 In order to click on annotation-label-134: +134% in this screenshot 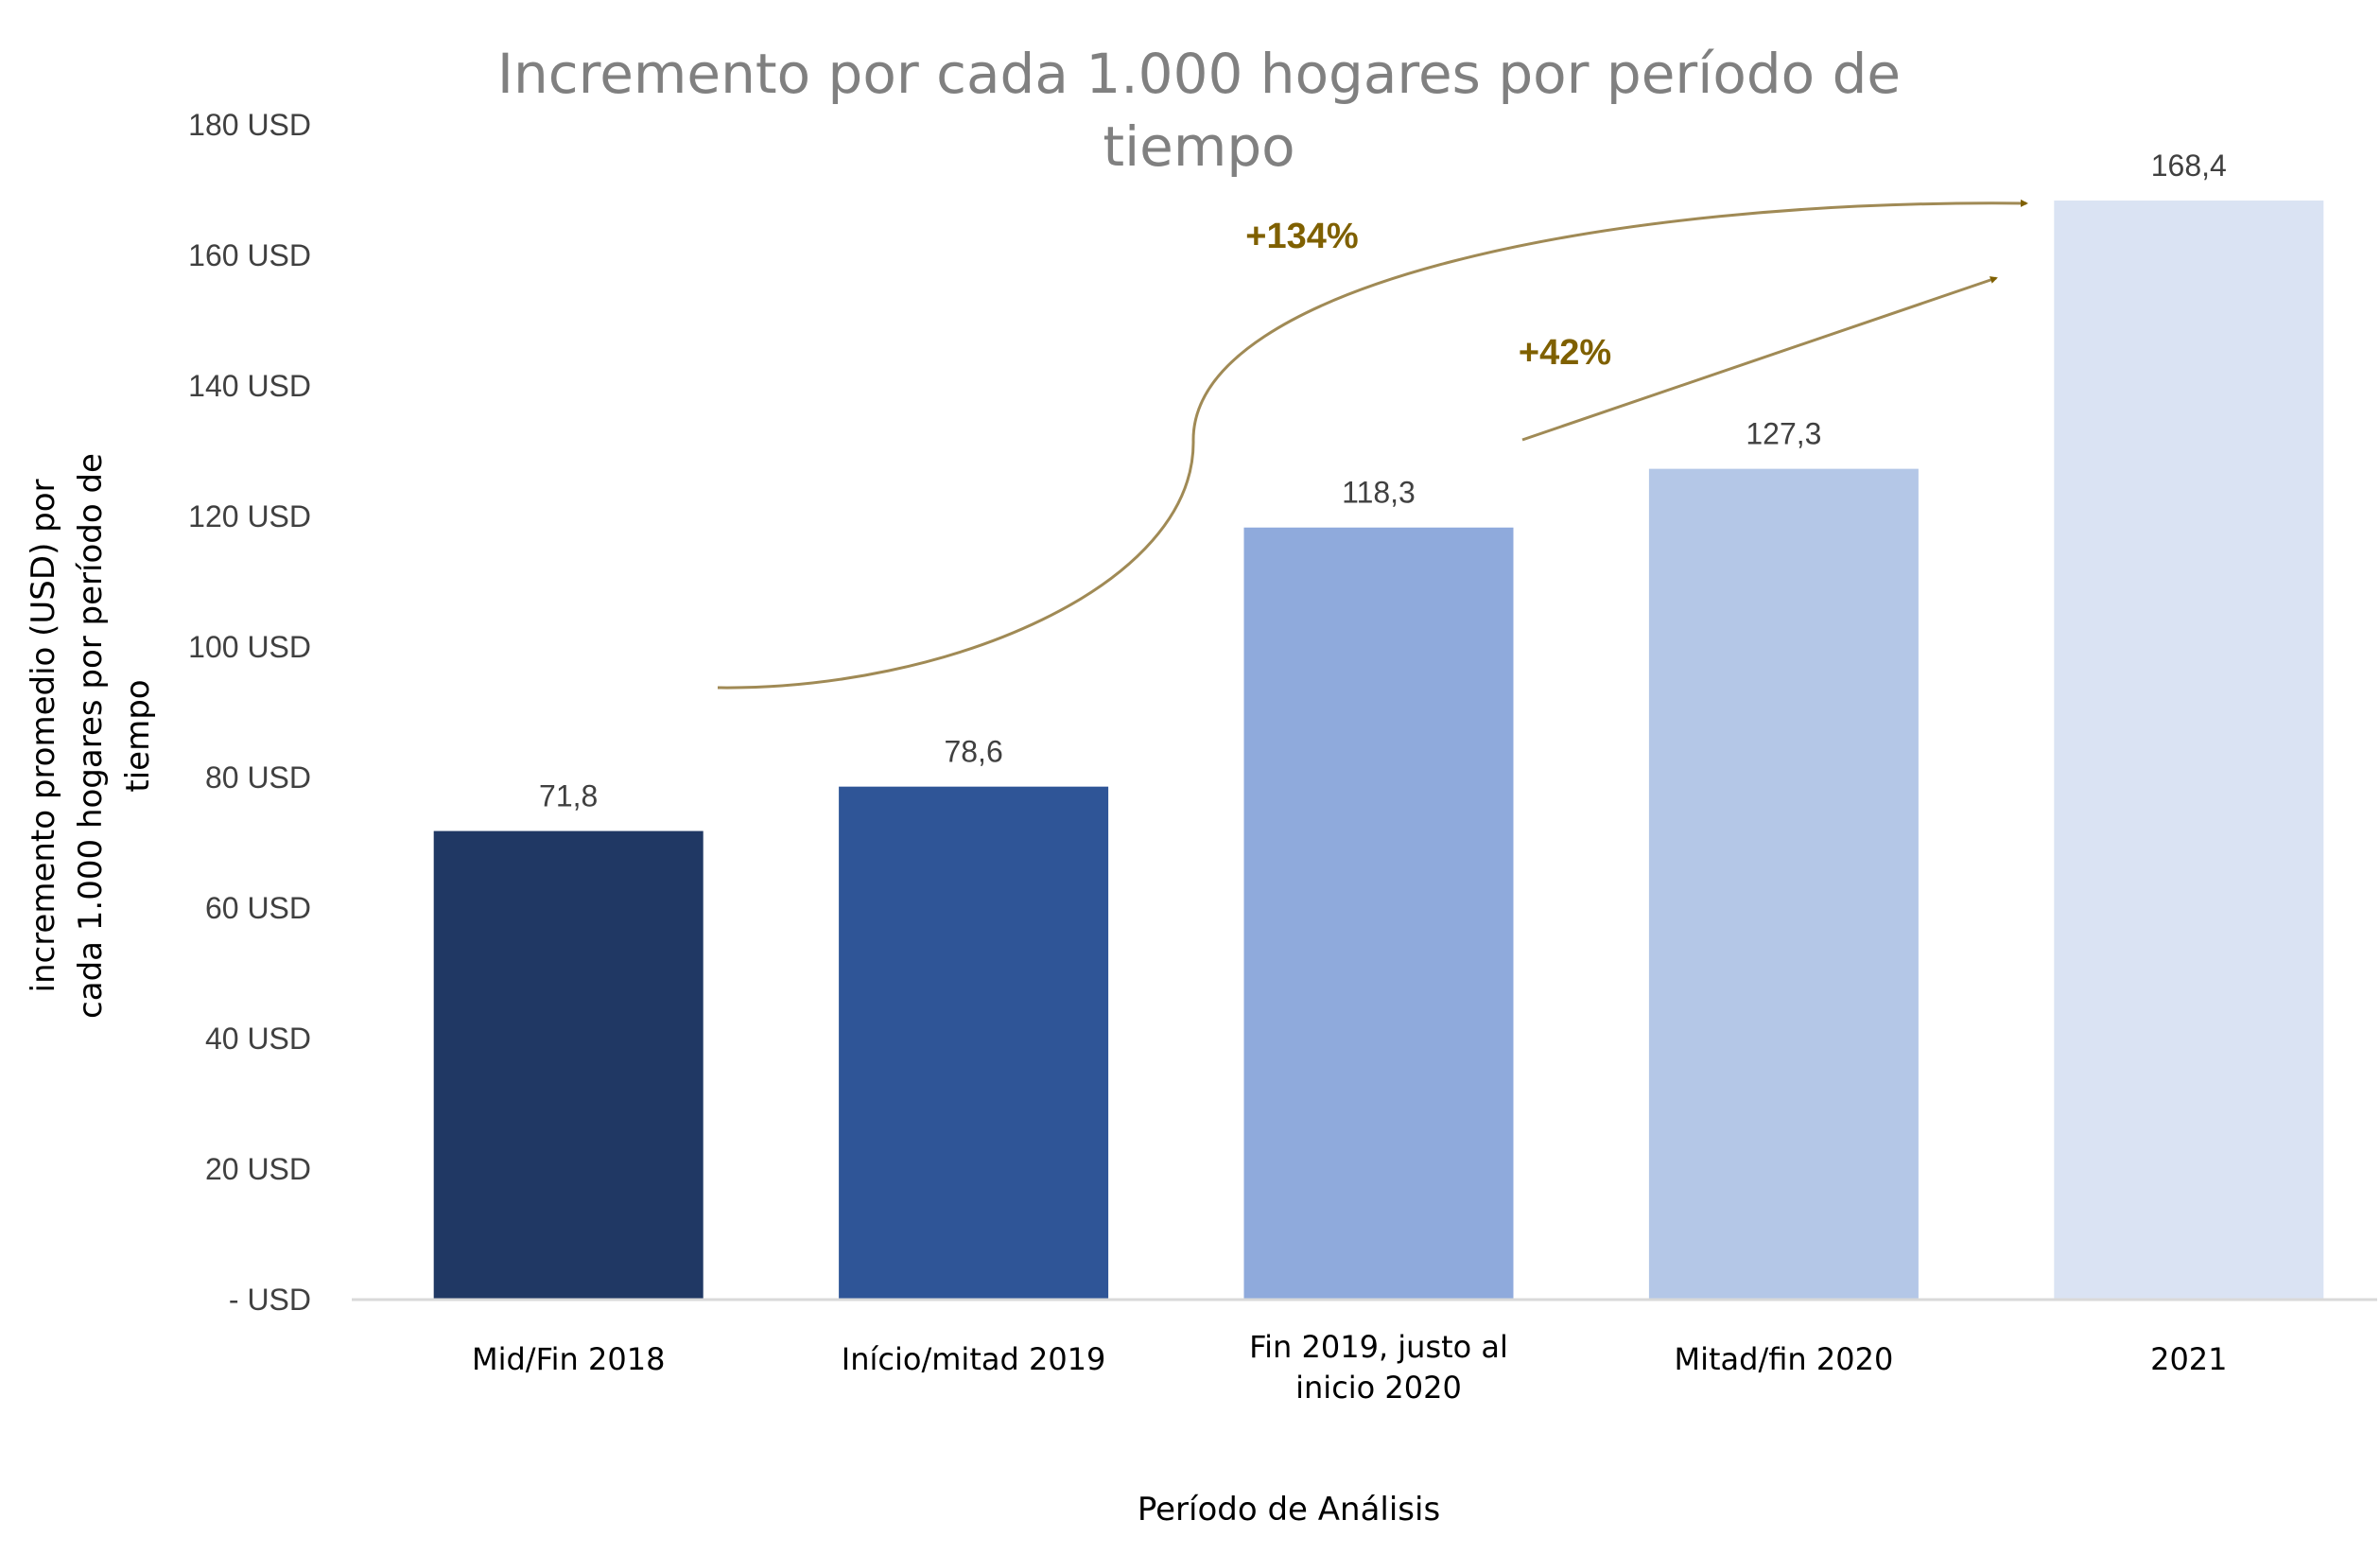, I will do `click(1301, 236)`.